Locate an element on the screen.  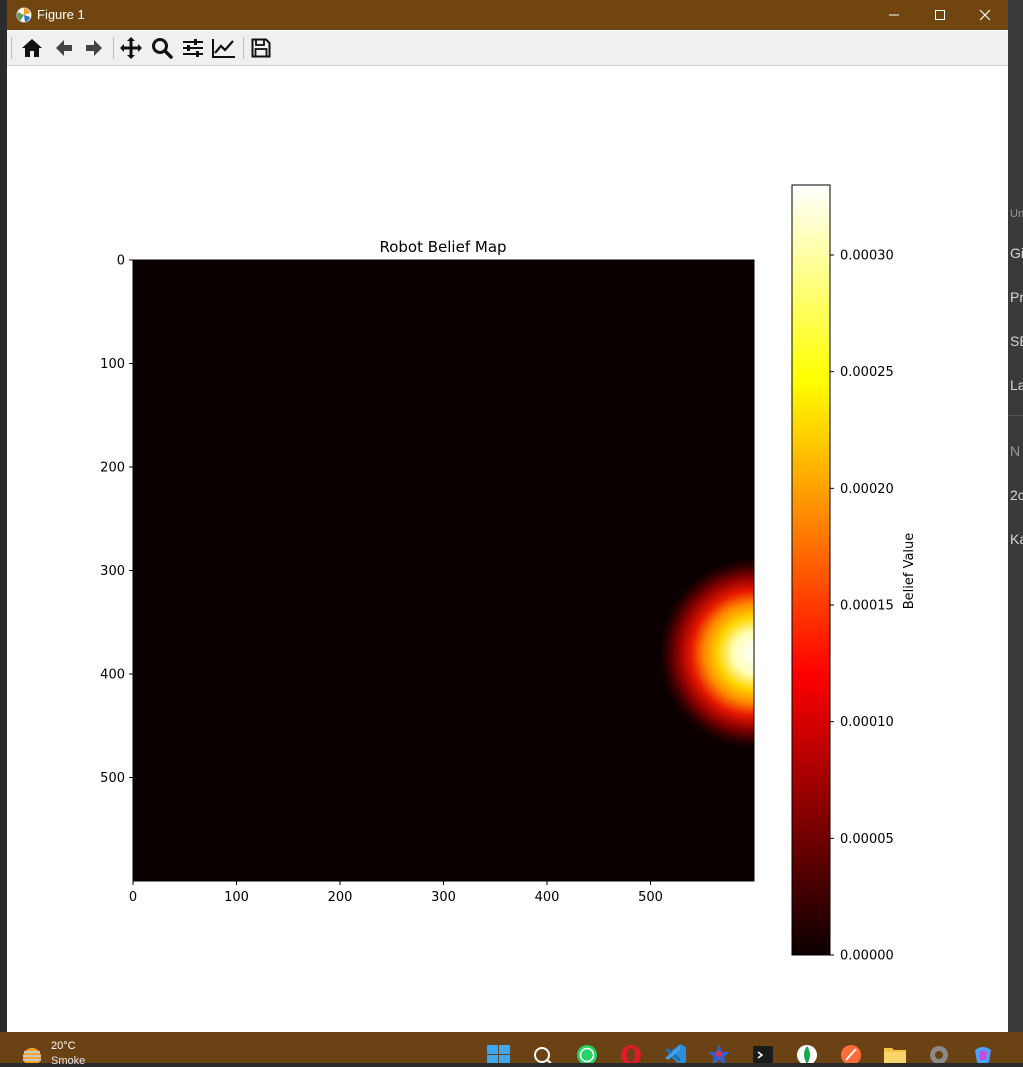
bg-label: N is located at coordinates (1015, 451).